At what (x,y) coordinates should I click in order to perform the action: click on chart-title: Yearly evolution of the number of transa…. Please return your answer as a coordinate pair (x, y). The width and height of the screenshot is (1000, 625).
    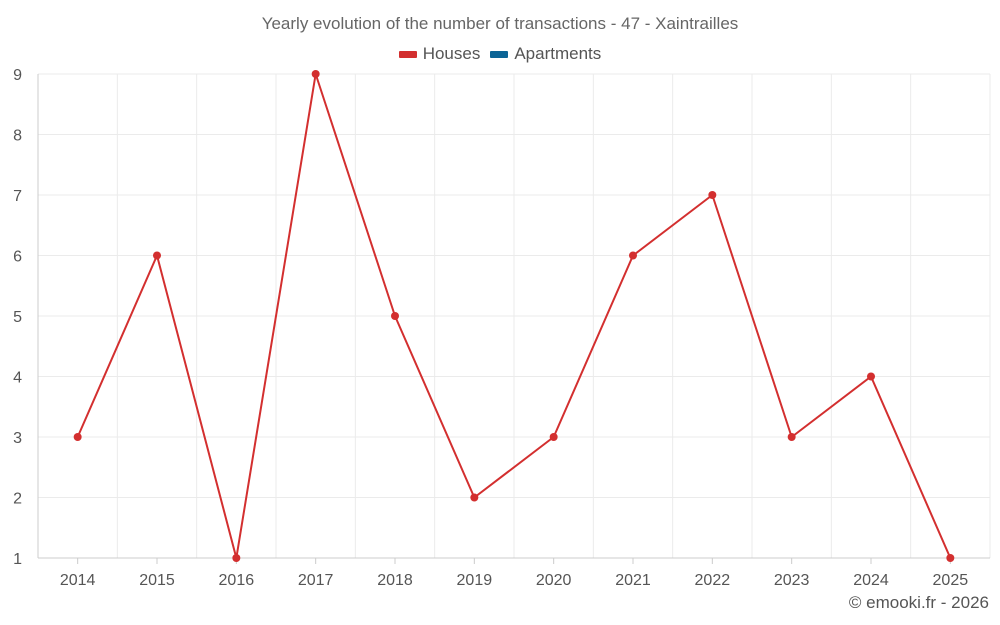
    Looking at the image, I should click on (500, 23).